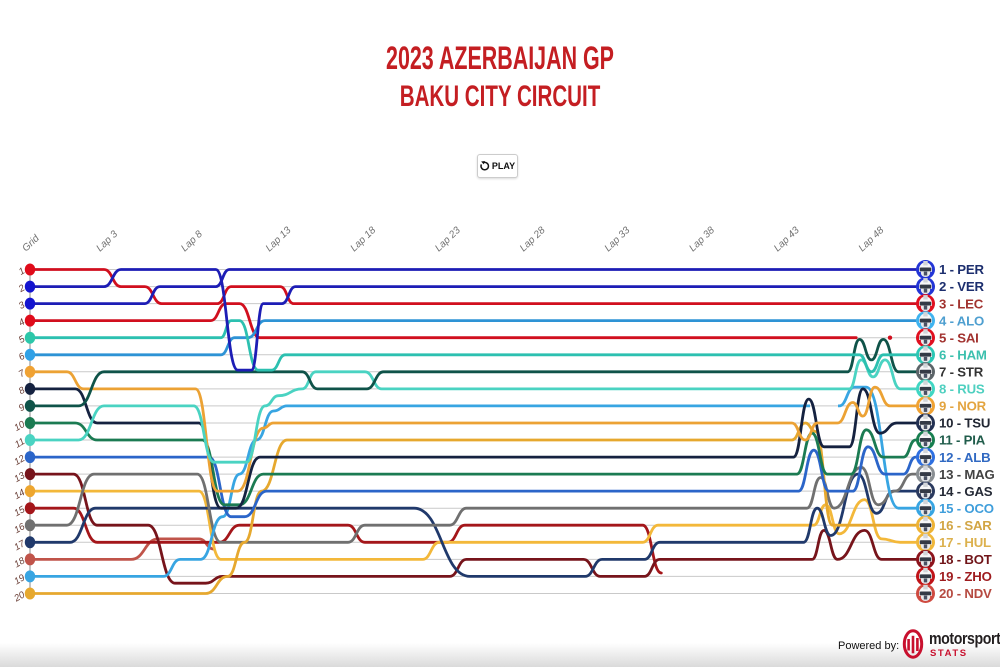  I want to click on svg-text: Lap 18, so click(364, 239).